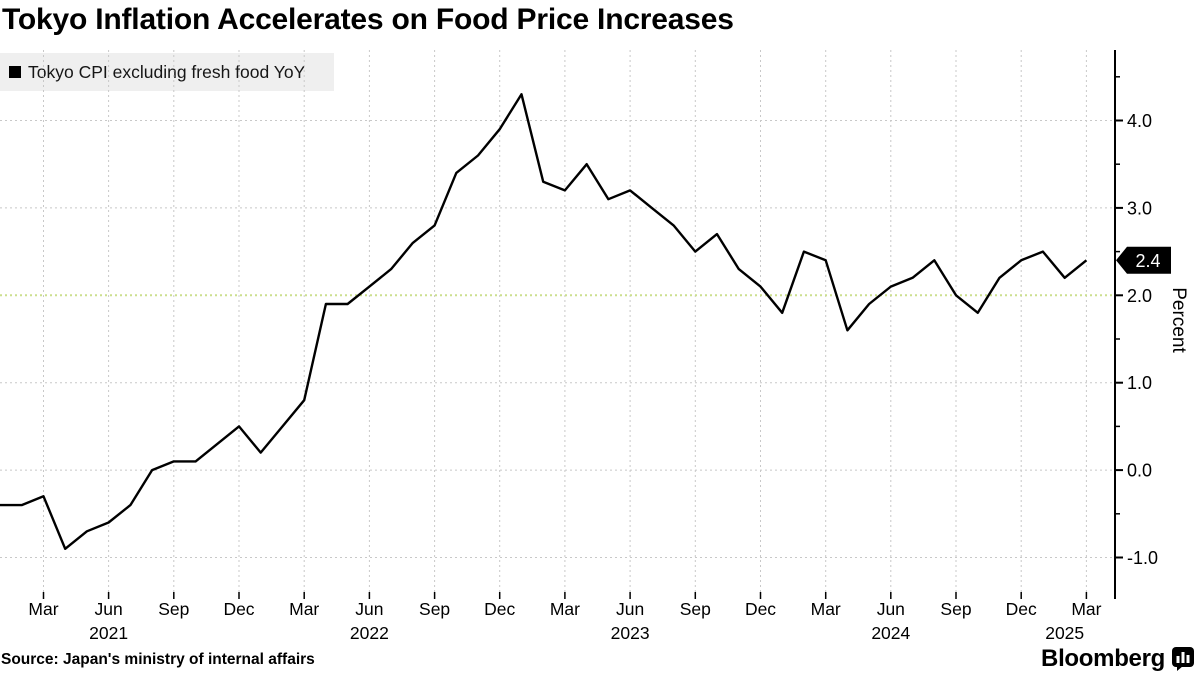 The image size is (1200, 675). What do you see at coordinates (369, 633) in the screenshot?
I see `x-year-label: 2022` at bounding box center [369, 633].